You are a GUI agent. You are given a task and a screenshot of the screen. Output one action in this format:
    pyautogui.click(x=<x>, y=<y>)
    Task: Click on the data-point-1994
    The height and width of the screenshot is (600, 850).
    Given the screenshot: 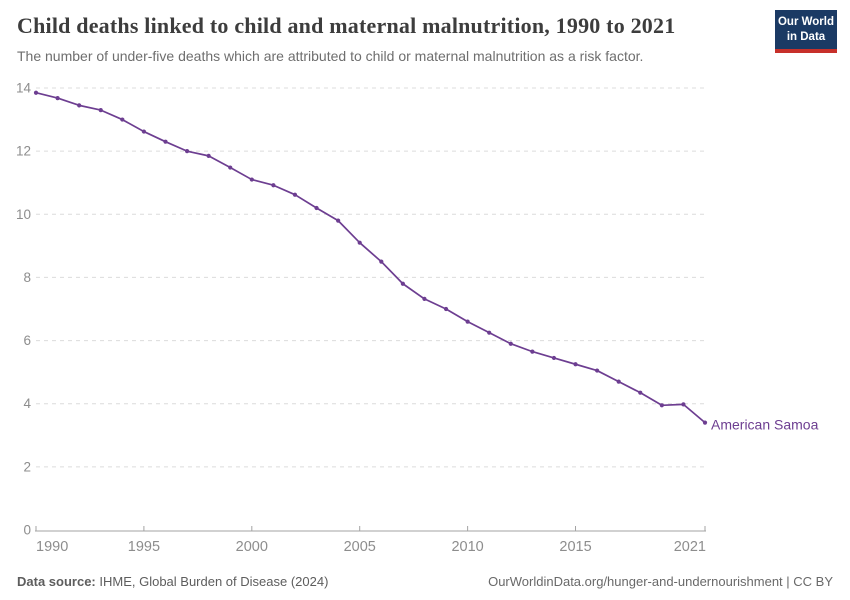 What is the action you would take?
    pyautogui.click(x=122, y=119)
    